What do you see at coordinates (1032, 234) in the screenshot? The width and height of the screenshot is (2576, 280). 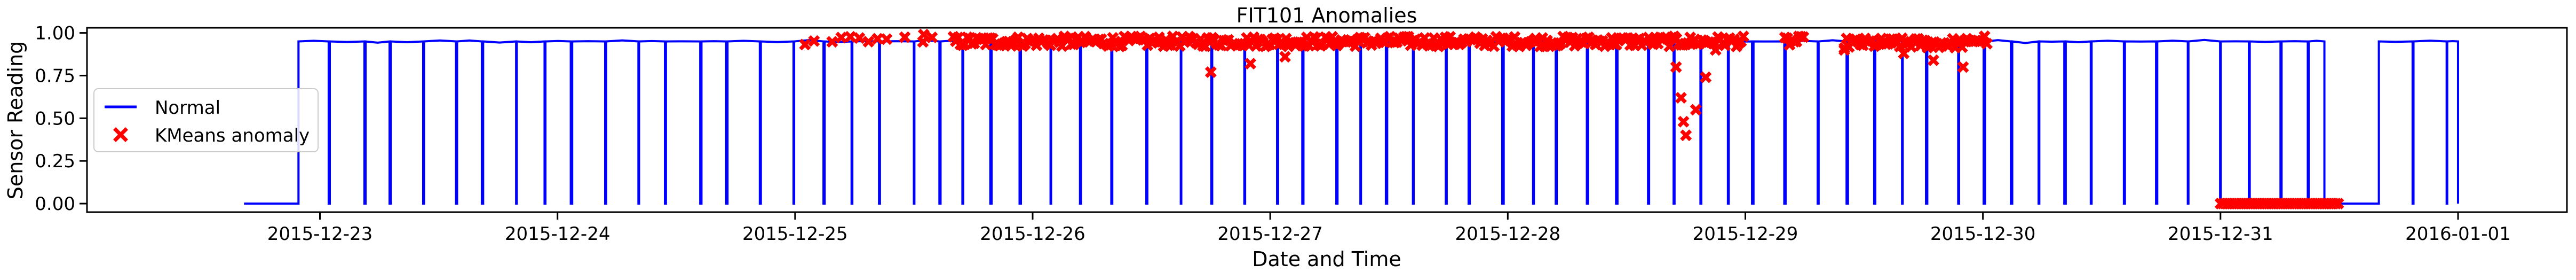 I see `x-tick-label: 2015-12-26` at bounding box center [1032, 234].